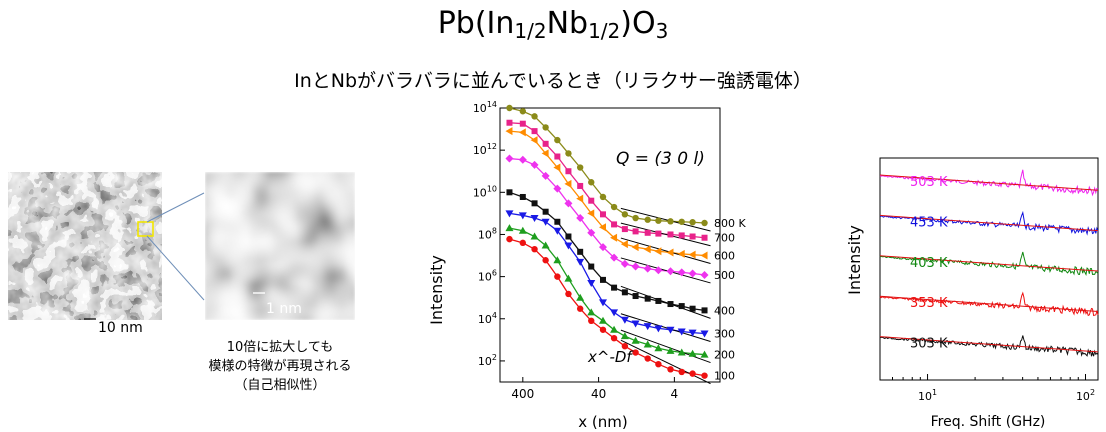 Image resolution: width=1106 pixels, height=432 pixels. Describe the element at coordinates (607, 291) in the screenshot. I see `series-line` at that location.